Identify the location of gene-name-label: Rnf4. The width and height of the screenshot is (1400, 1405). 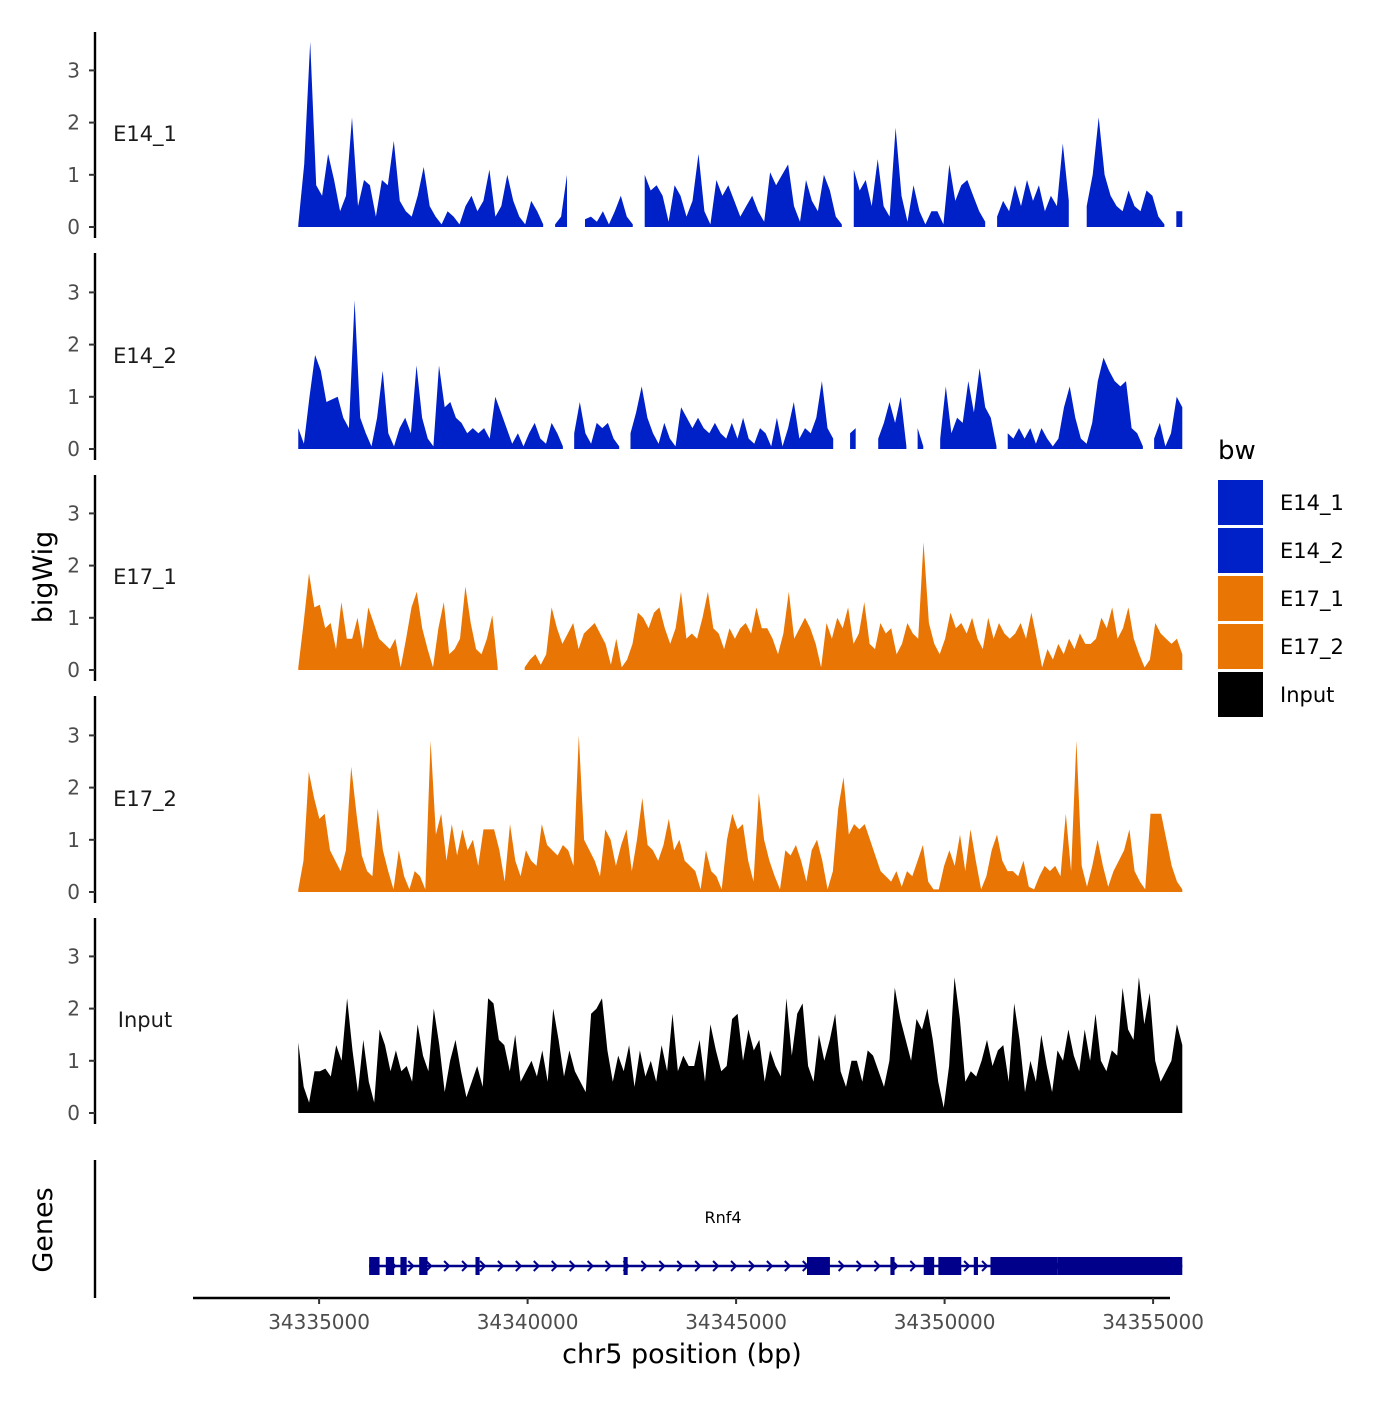
(722, 1217).